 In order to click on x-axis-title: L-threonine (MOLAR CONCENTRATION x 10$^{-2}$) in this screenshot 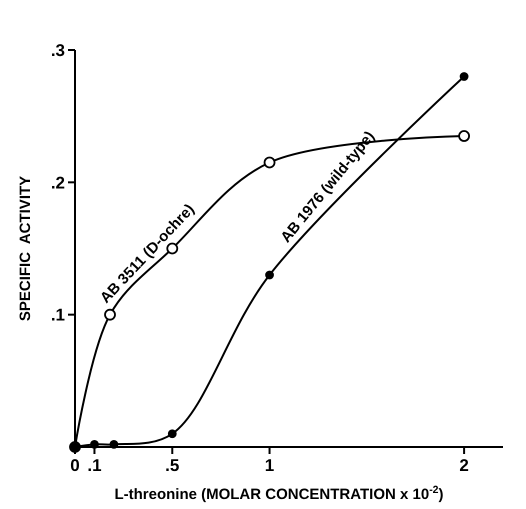, I will do `click(279, 493)`.